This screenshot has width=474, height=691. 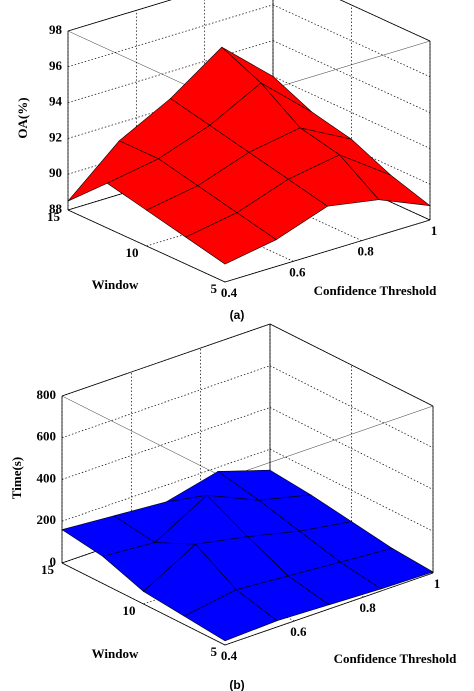 I want to click on z-tick-label: 90, so click(x=55, y=172).